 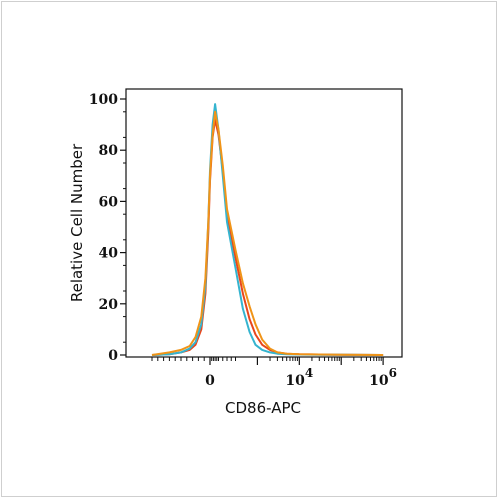 What do you see at coordinates (263, 408) in the screenshot?
I see `x-axis-label: CD86-APC` at bounding box center [263, 408].